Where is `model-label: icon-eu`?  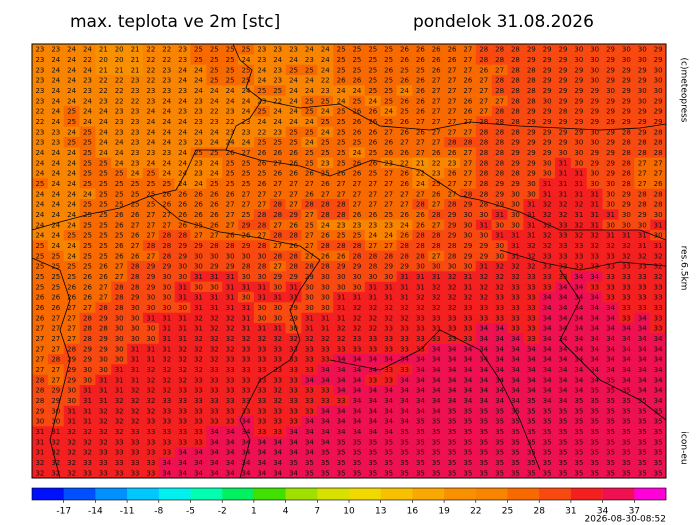
model-label: icon-eu is located at coordinates (684, 447).